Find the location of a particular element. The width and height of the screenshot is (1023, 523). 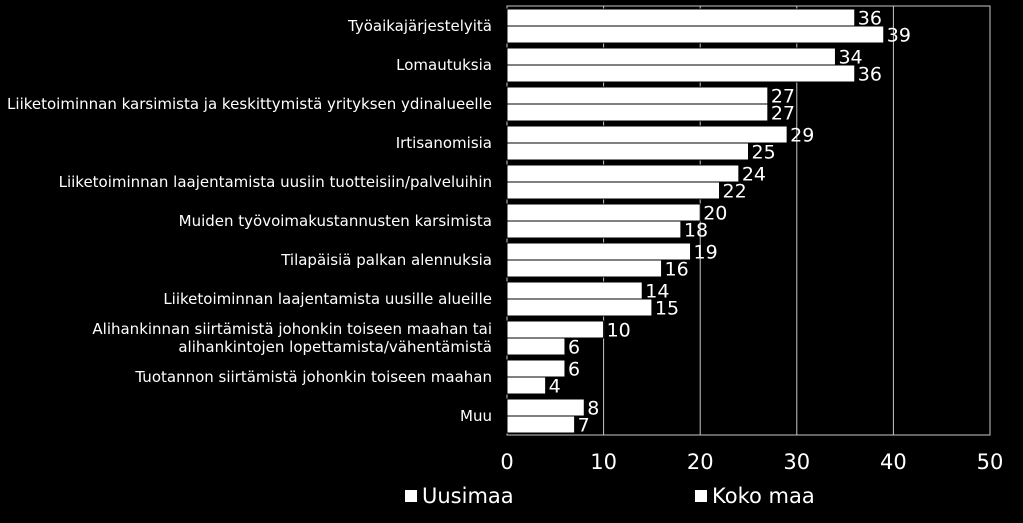

value-label: 34 is located at coordinates (850, 58).